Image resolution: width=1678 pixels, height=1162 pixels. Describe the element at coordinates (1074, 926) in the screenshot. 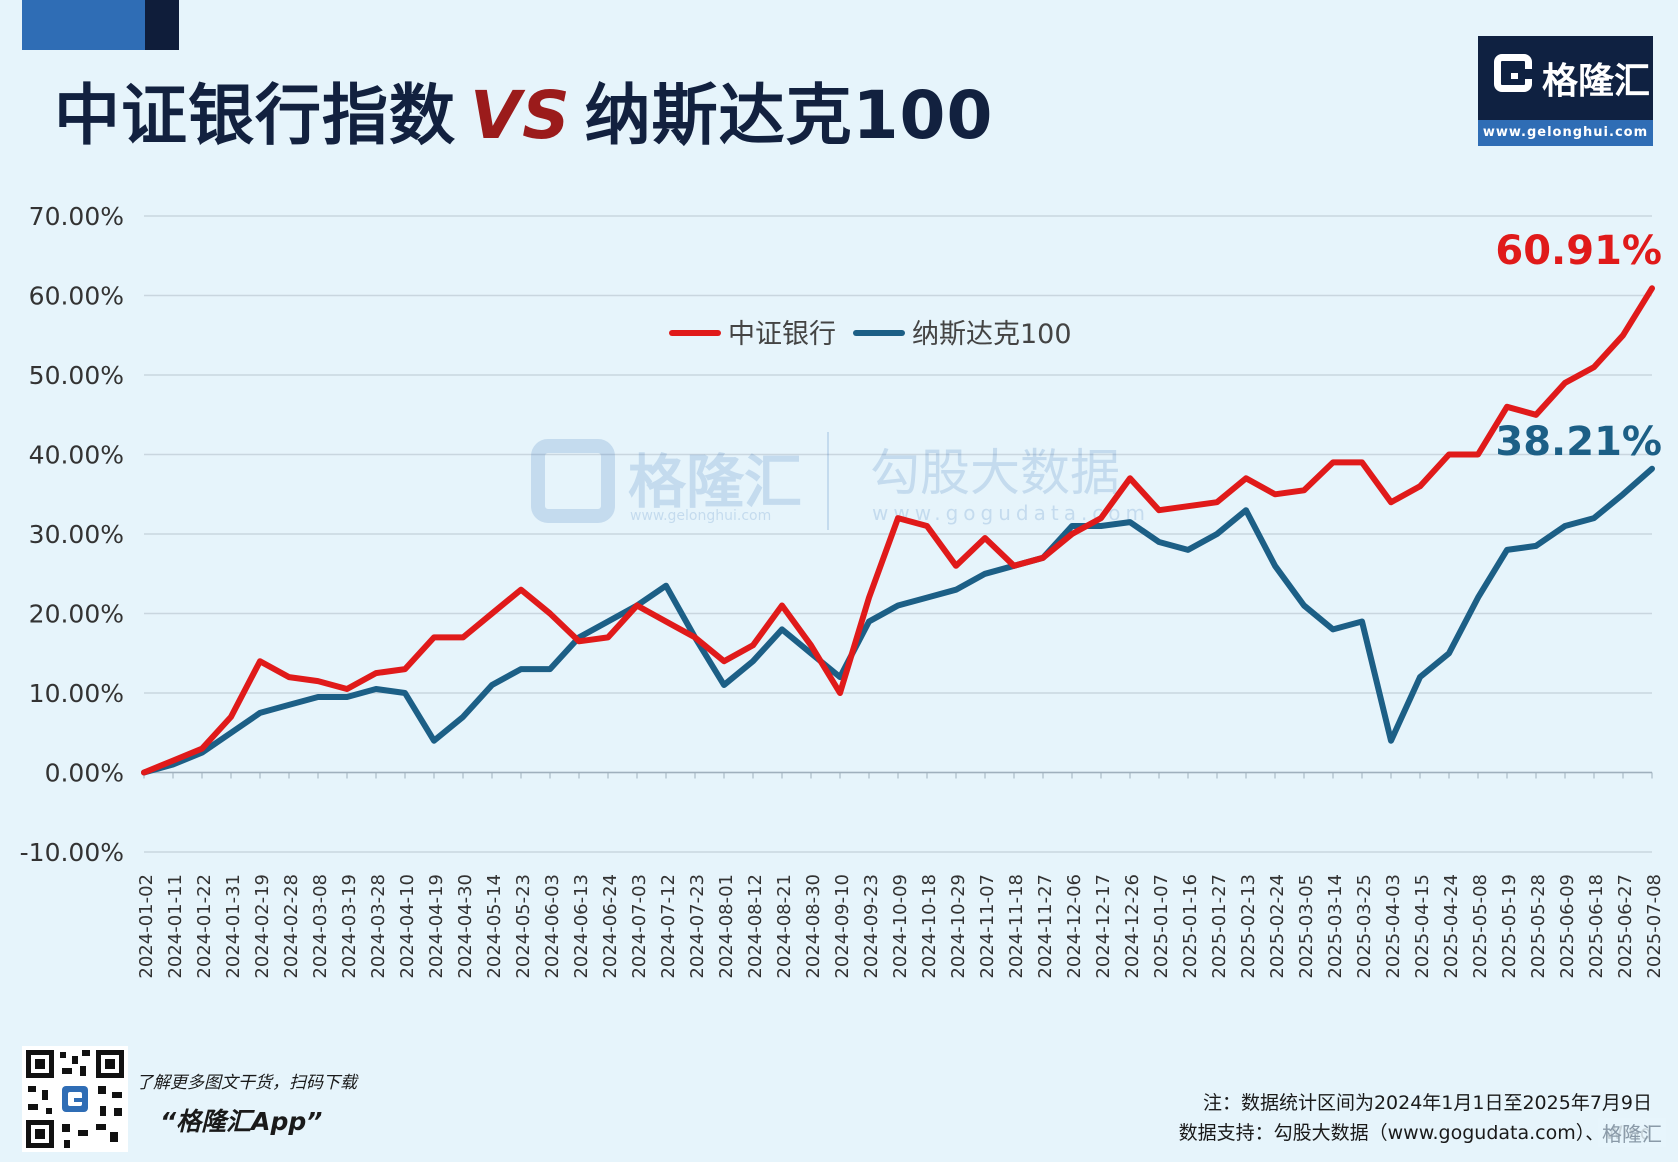

I see `x-tick-label: 2024-12-06` at that location.